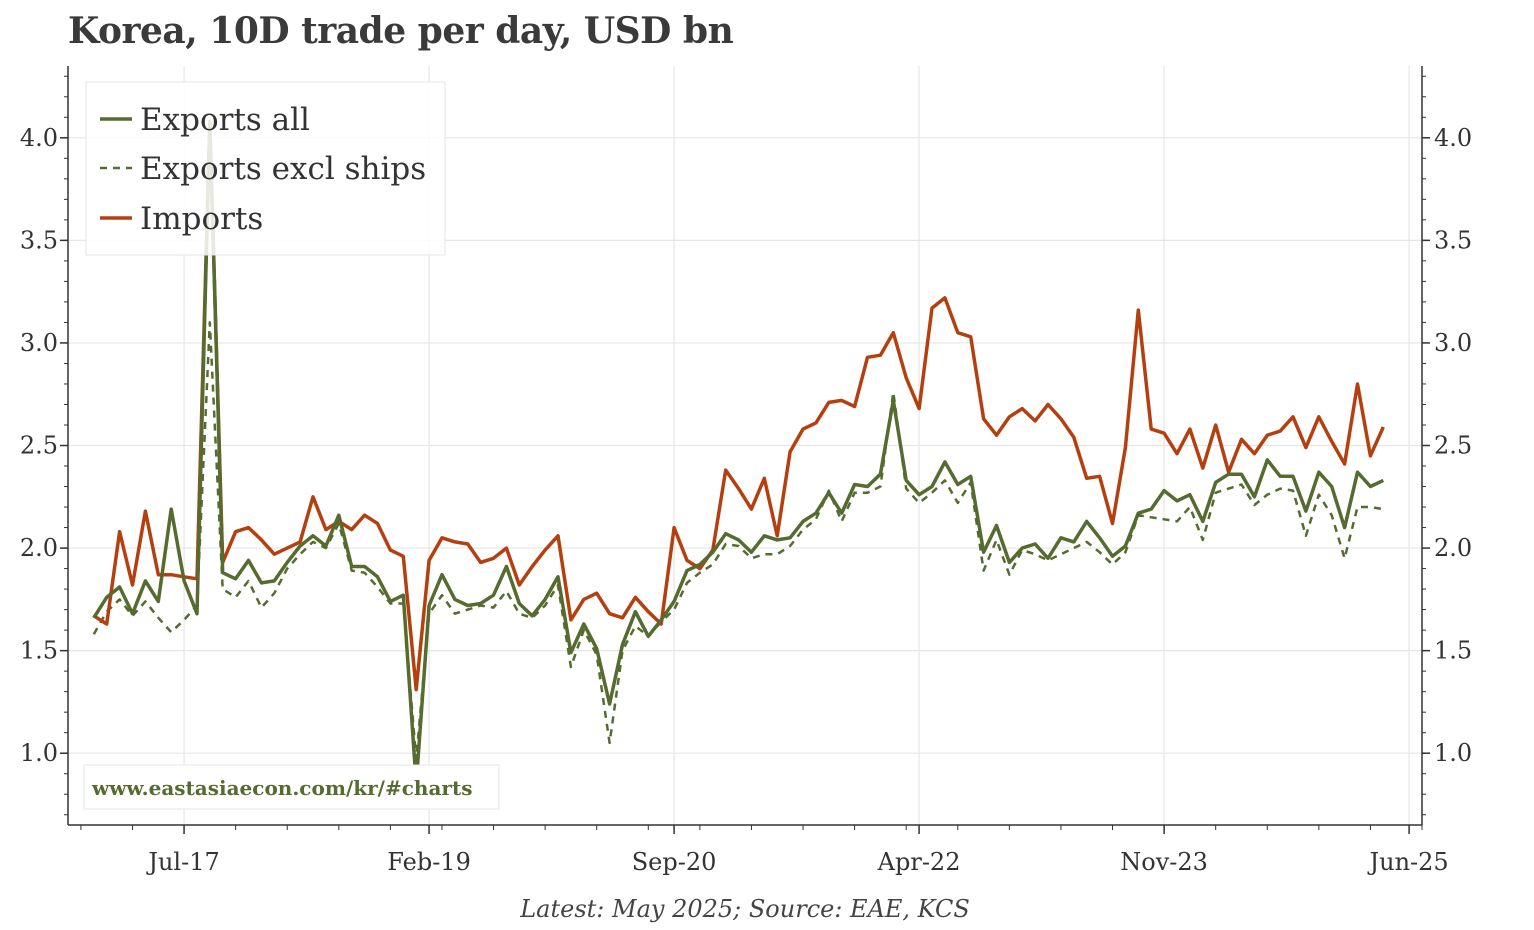 Image resolution: width=1534 pixels, height=930 pixels. I want to click on legend-entry-exports-excl-ships: Exports excl ships, so click(263, 169).